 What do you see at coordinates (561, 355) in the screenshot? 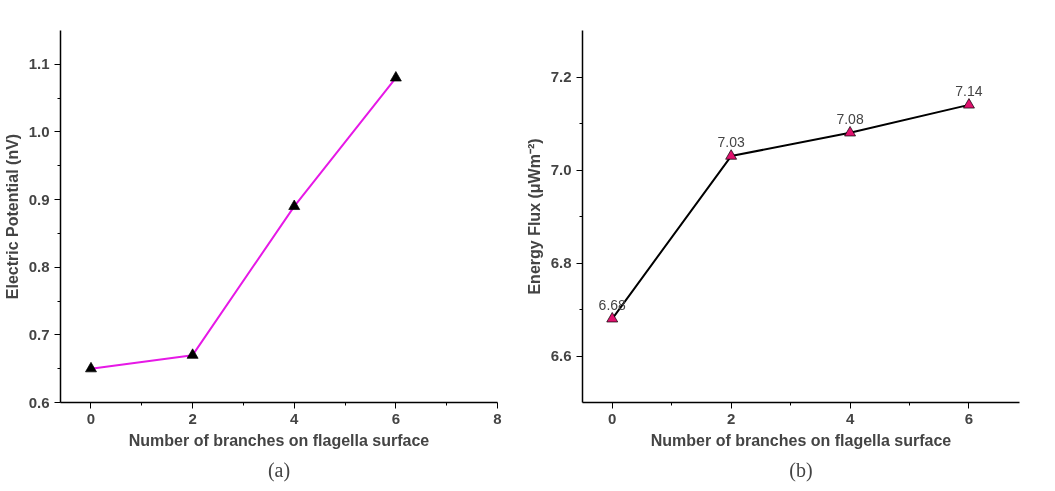
I see `y-tick-label: 6.6` at bounding box center [561, 355].